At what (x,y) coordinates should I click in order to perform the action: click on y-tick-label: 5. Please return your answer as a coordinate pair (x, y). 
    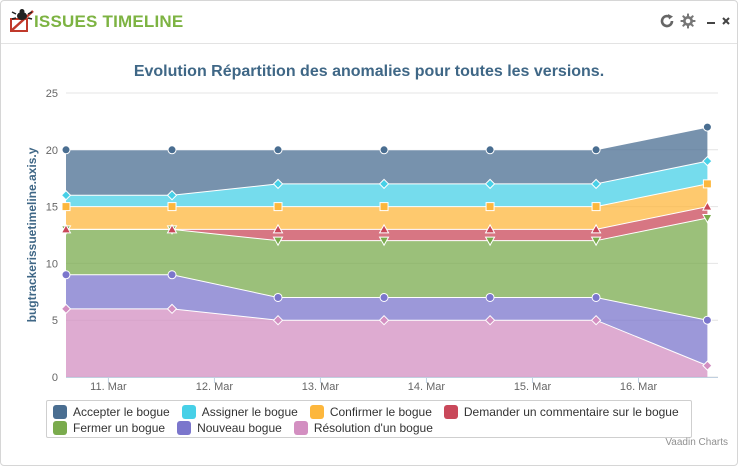
    Looking at the image, I should click on (55, 321).